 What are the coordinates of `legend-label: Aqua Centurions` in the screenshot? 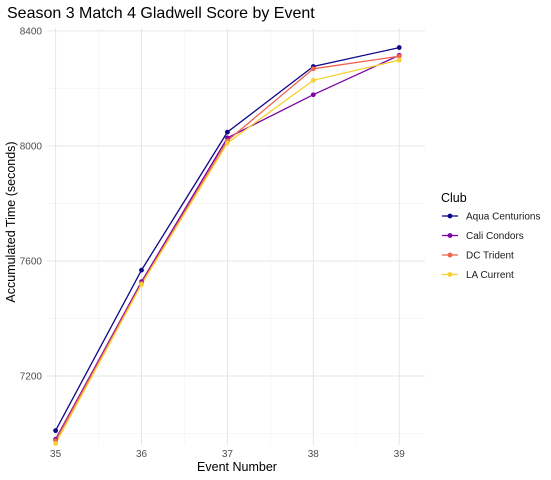 It's located at (503, 217).